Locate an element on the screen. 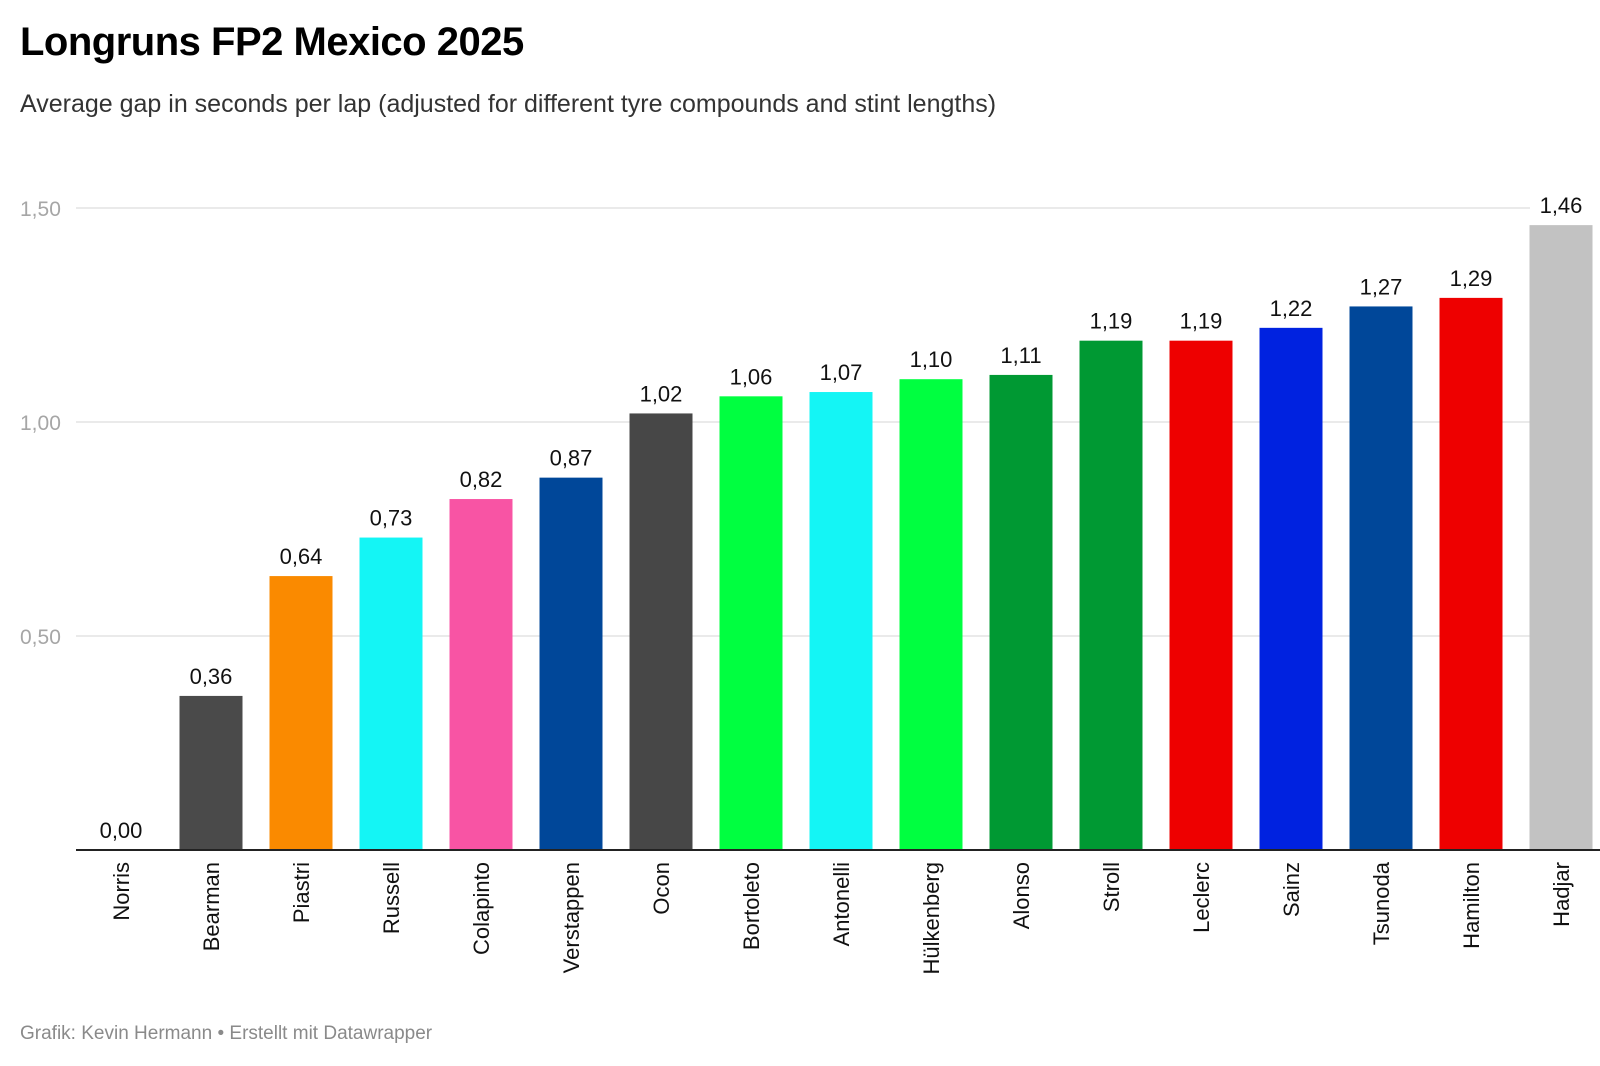 The width and height of the screenshot is (1600, 1066). data-label: 0,00 is located at coordinates (121, 830).